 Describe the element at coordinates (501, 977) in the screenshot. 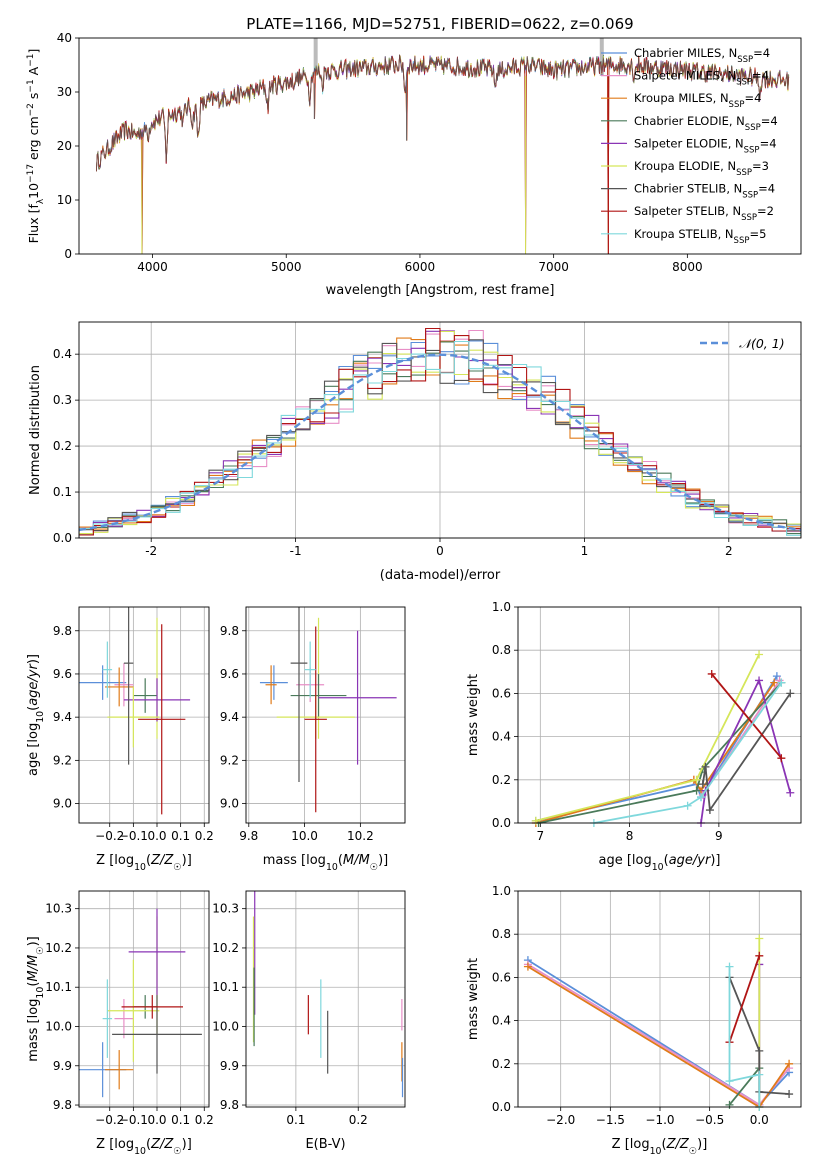

I see `y-tick-label: 0.6` at that location.